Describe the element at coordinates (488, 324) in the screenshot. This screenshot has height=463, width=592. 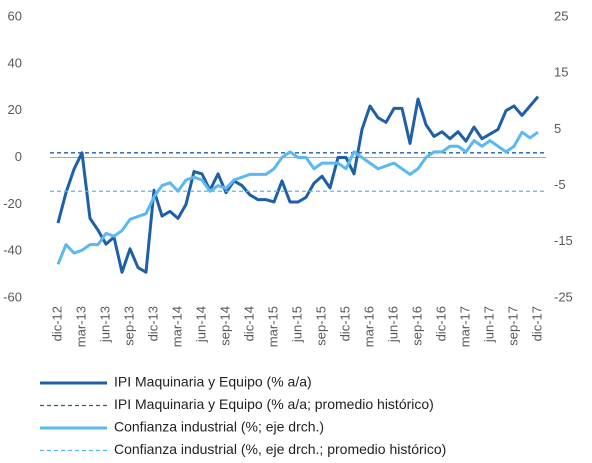
I see `x-tick-label: jun-17` at that location.